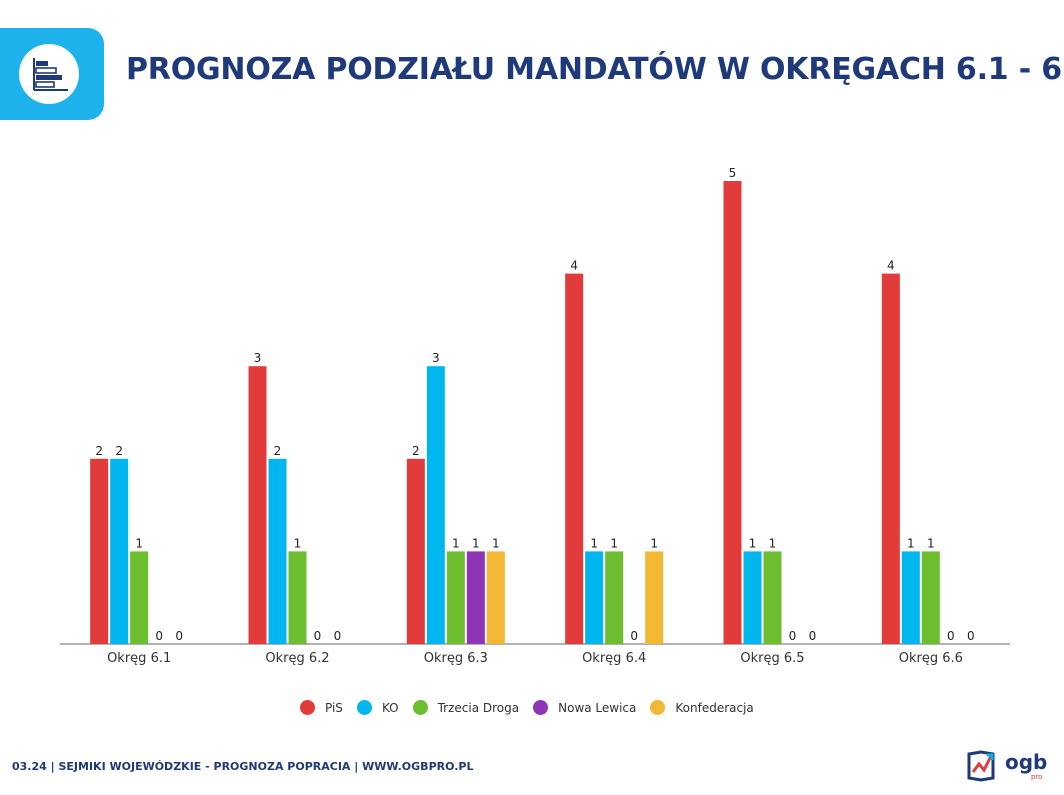 This screenshot has height=795, width=1064. Describe the element at coordinates (297, 658) in the screenshot. I see `category-label: Okręg 6.2` at that location.